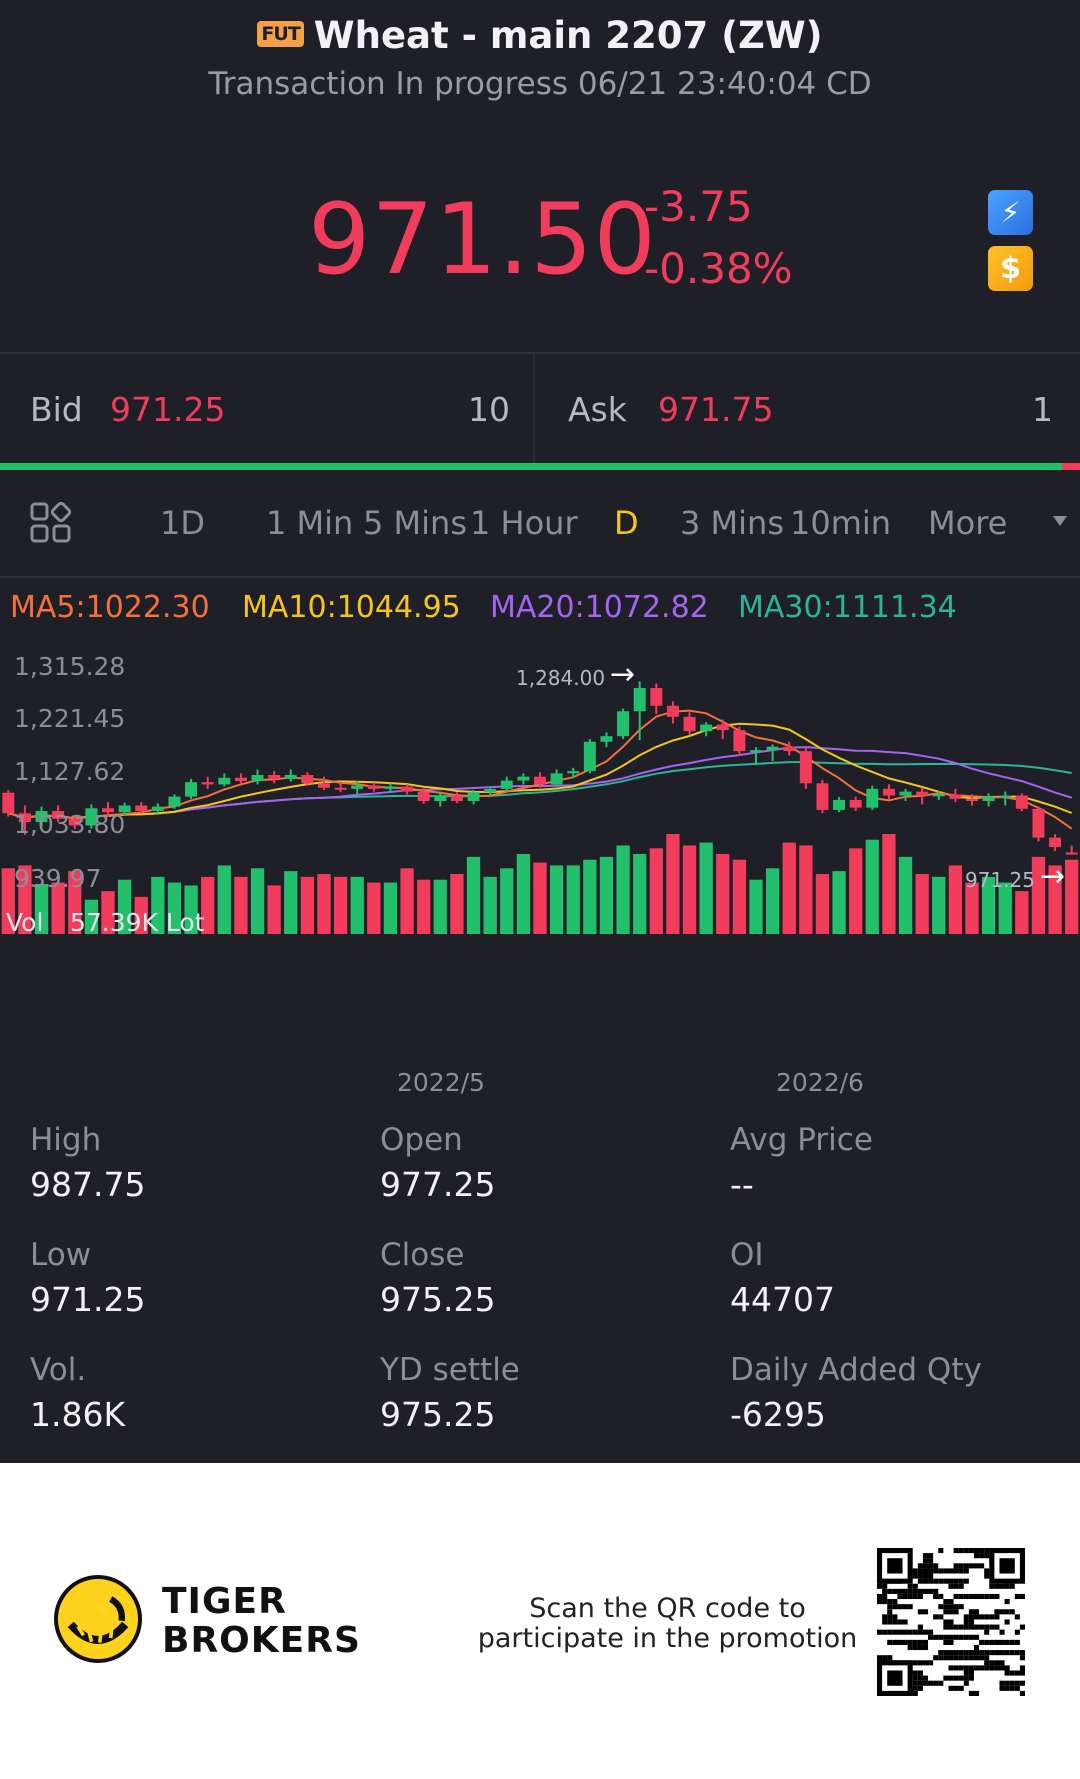  I want to click on tab-5mins: 5 Mins, so click(415, 523).